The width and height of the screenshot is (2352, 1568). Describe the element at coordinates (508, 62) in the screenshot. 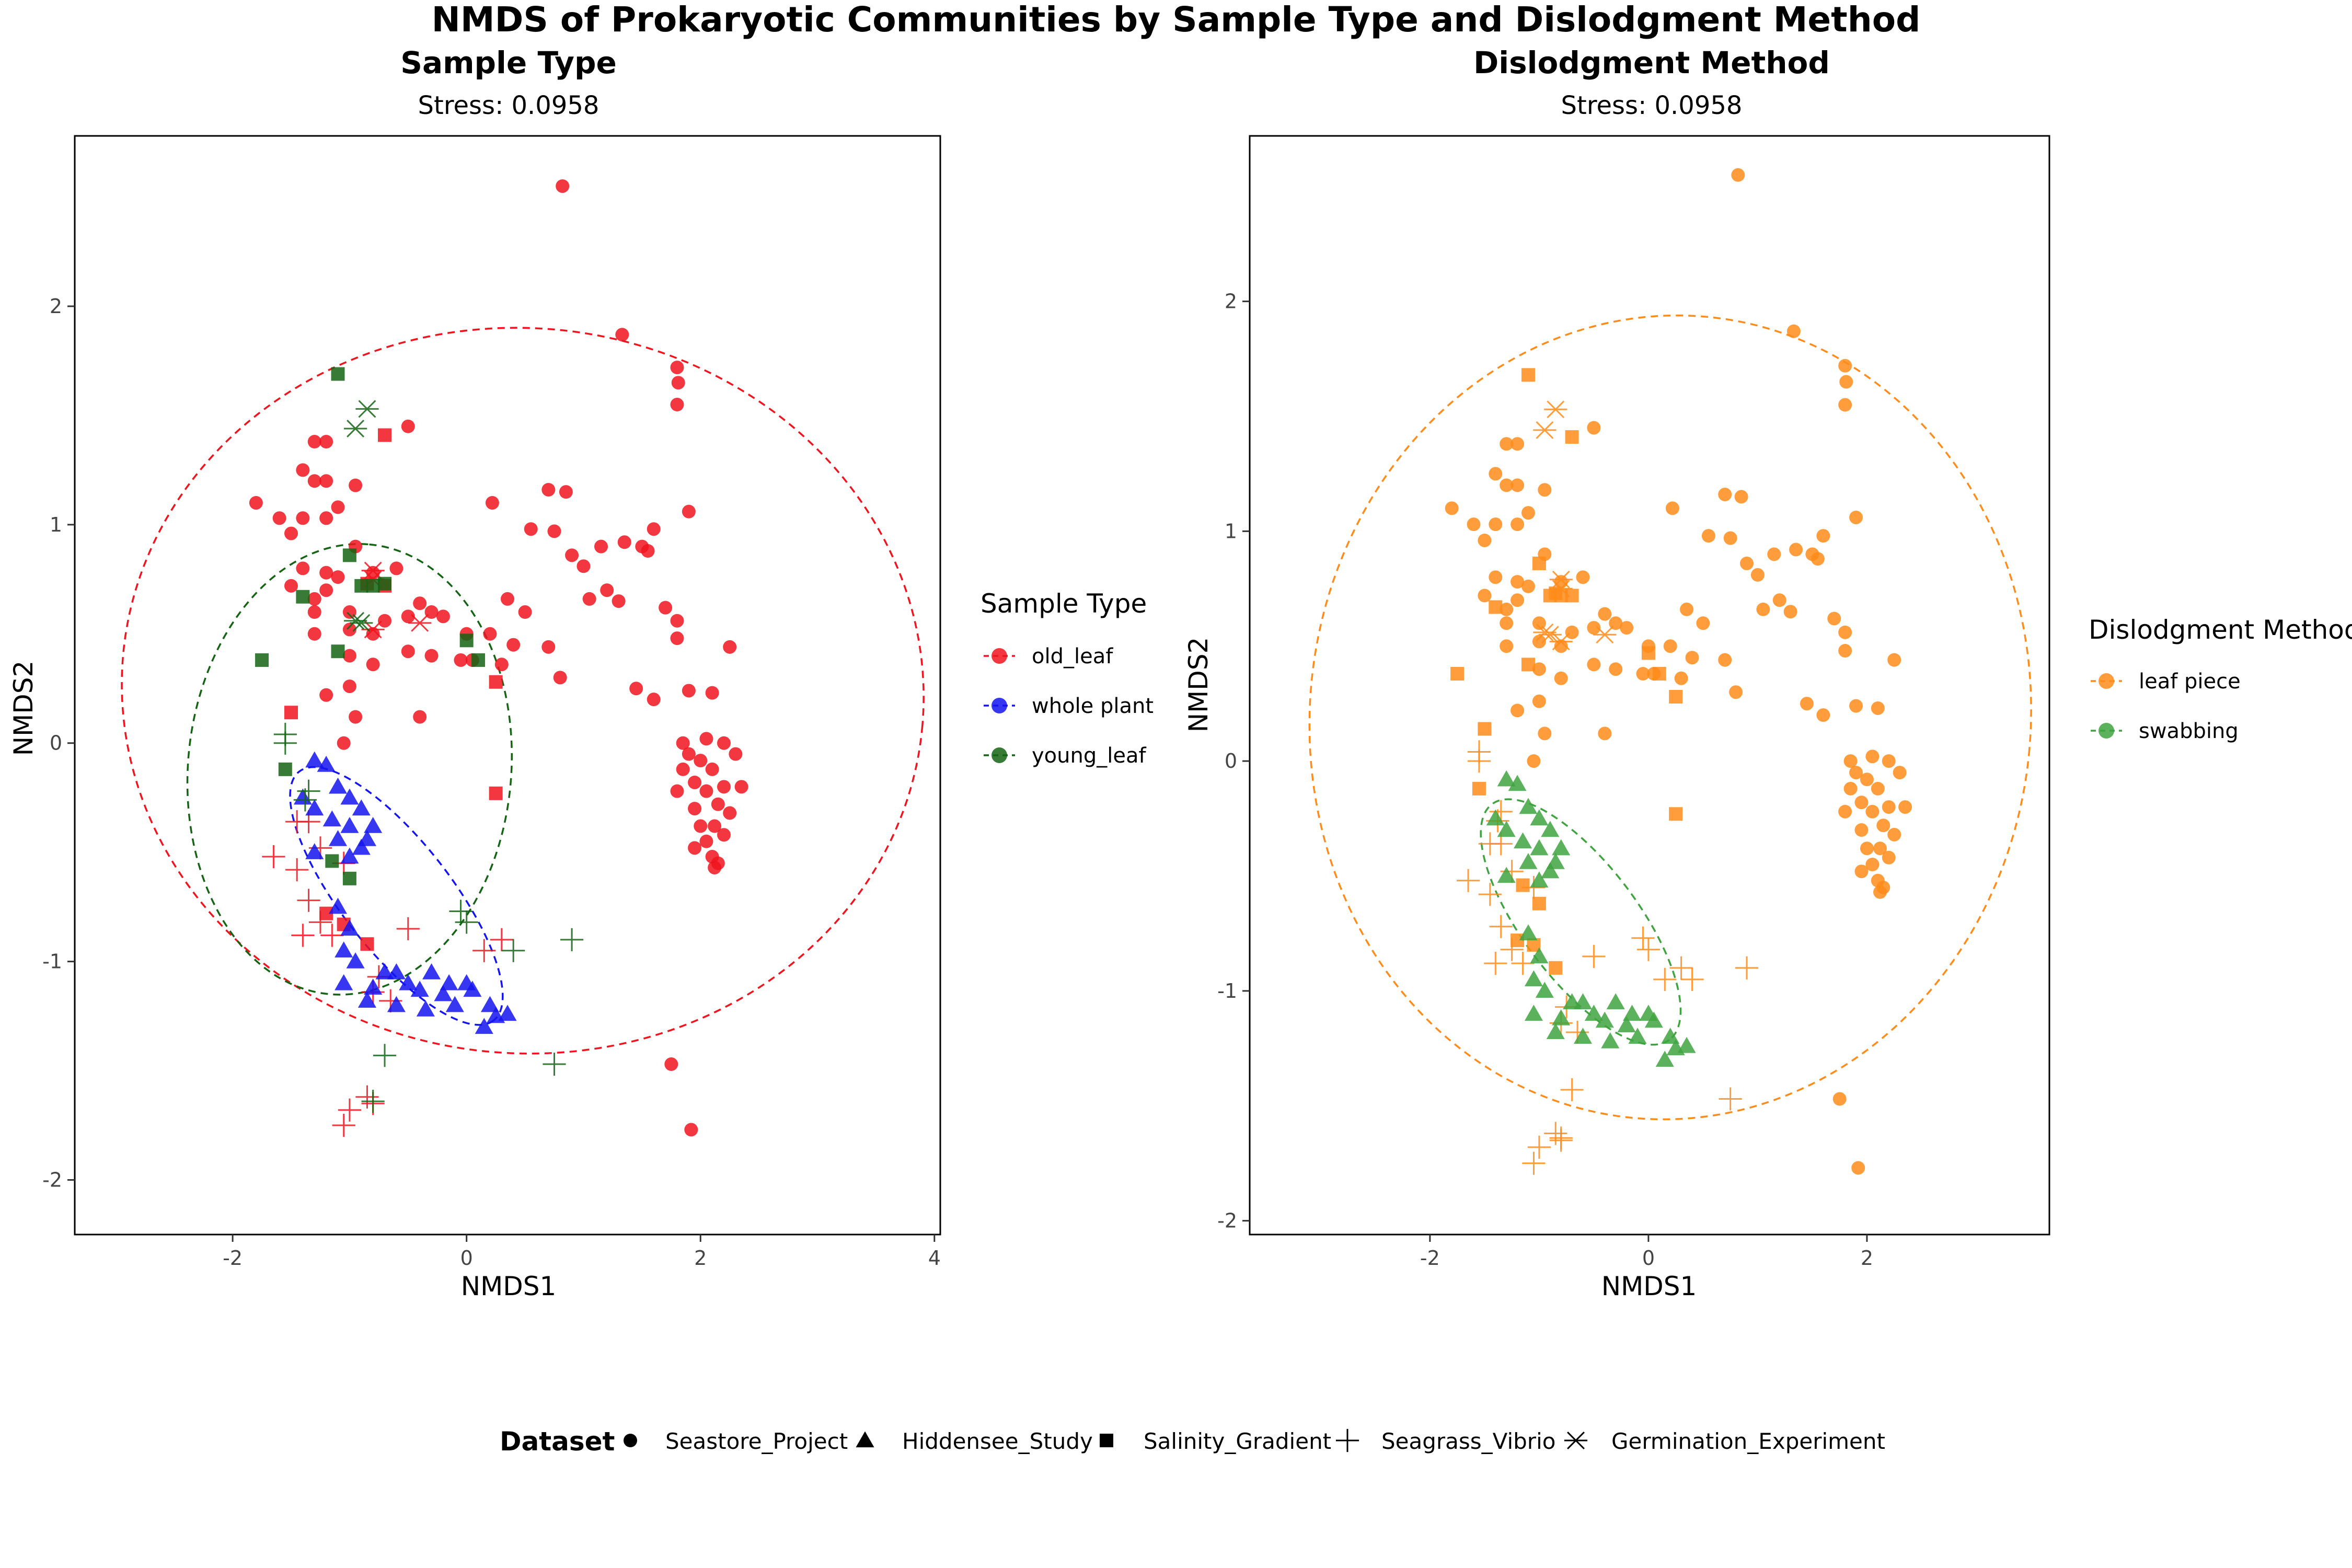

I see `panel-title: Sample Type` at that location.